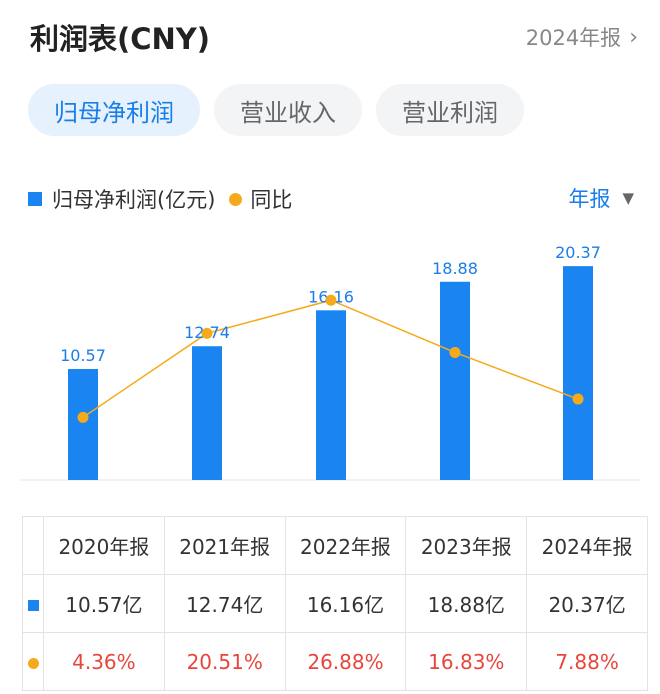 The width and height of the screenshot is (660, 694). What do you see at coordinates (288, 110) in the screenshot?
I see `tab-revenue: 营业收入` at bounding box center [288, 110].